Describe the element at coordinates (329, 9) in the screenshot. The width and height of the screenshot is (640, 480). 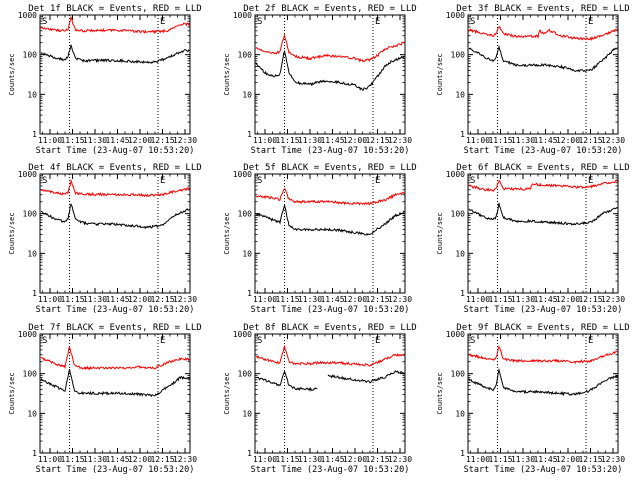
I see `panel-title: Det 2f BLACK = Events, RED = LLD` at that location.